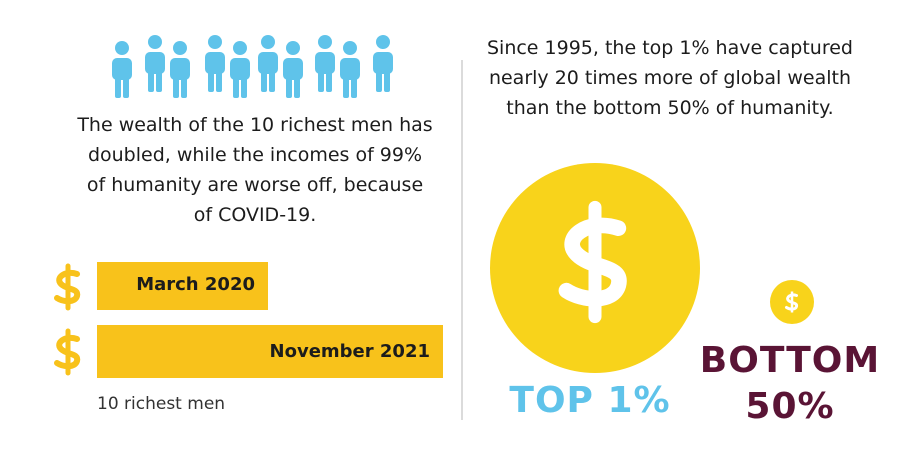 Image resolution: width=920 pixels, height=460 pixels. I want to click on bar-label: November 2021, so click(349, 351).